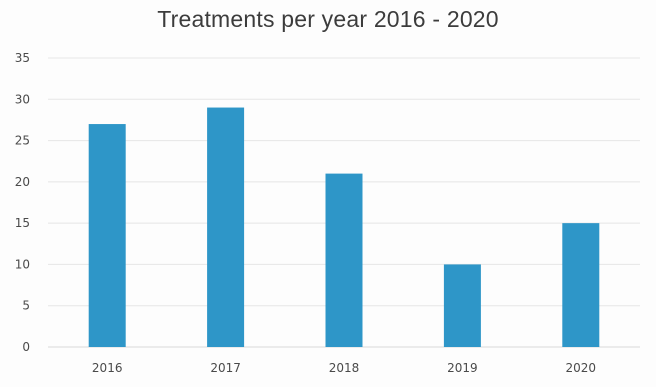  Describe the element at coordinates (22, 99) in the screenshot. I see `y-tick-label: 30` at that location.